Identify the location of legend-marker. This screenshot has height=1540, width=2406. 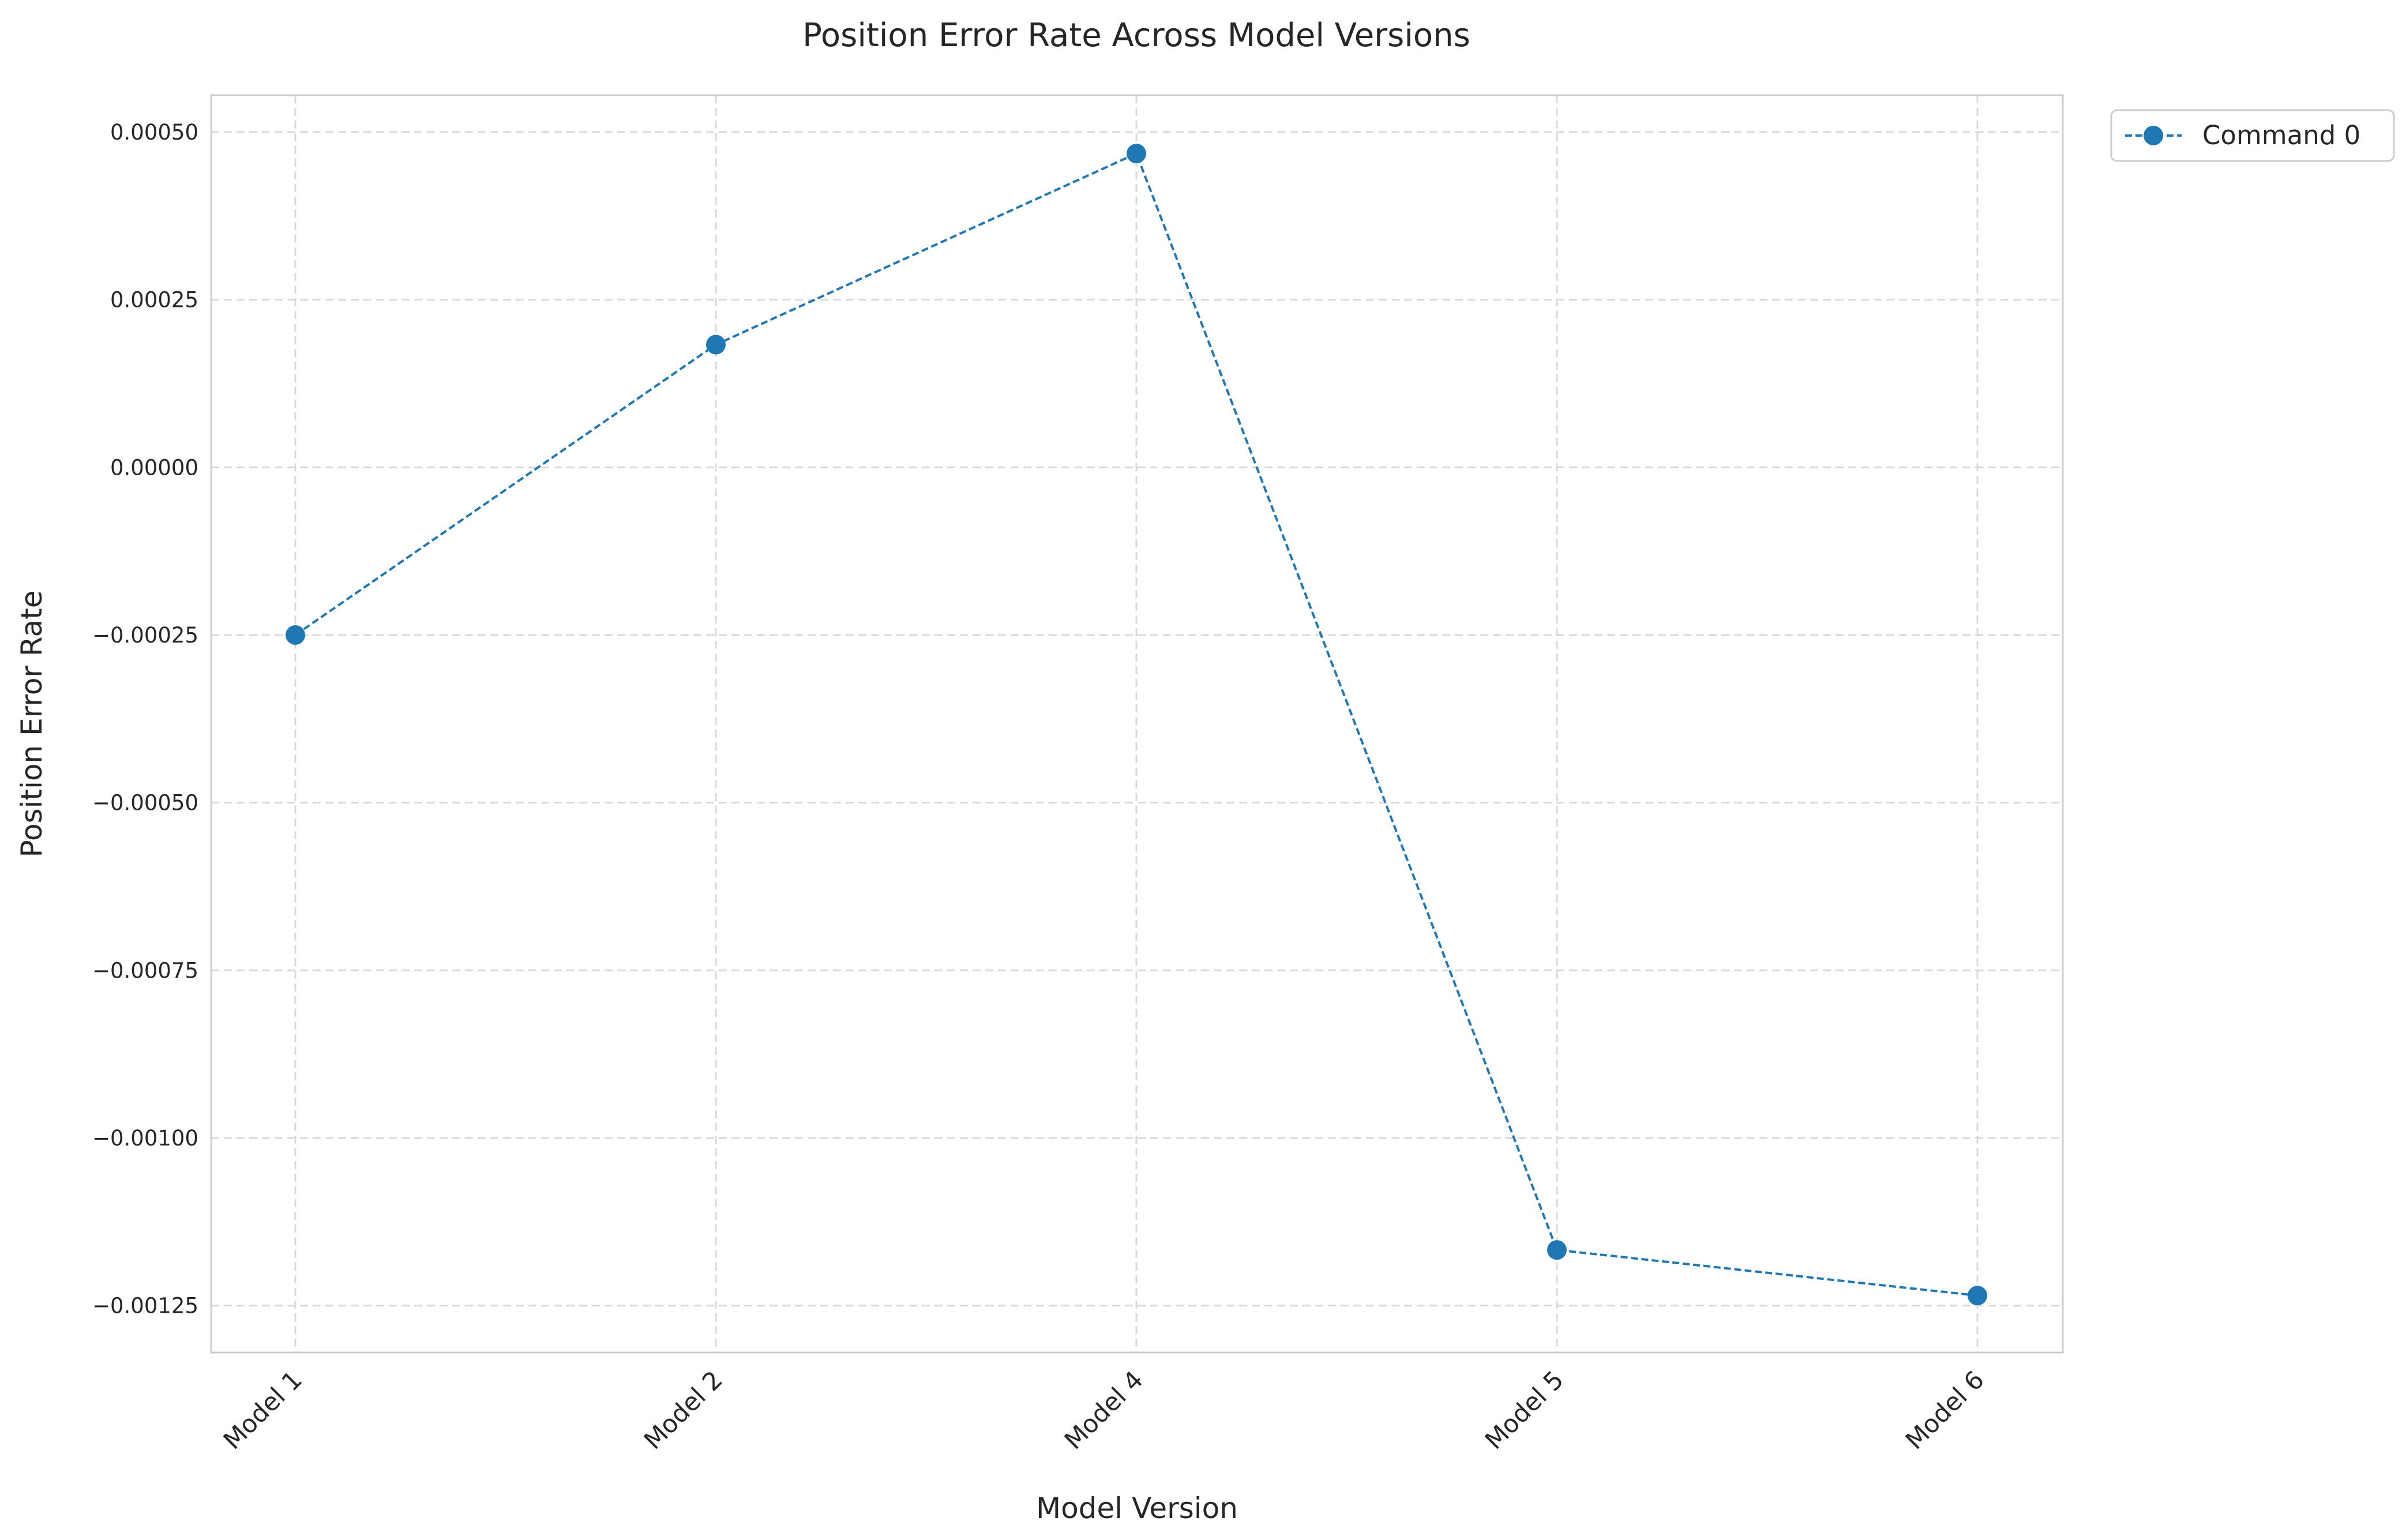
(2153, 135).